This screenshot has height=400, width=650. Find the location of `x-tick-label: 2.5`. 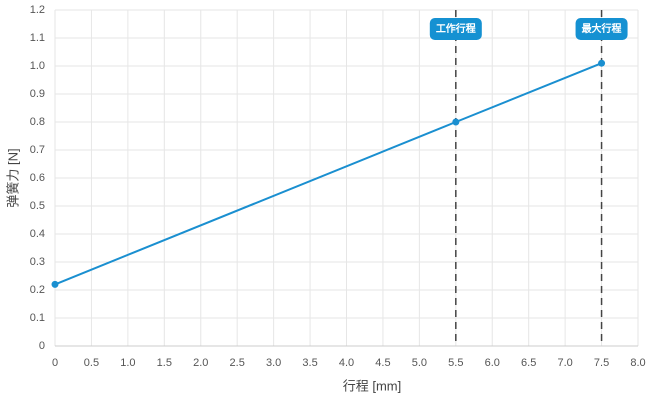

x-tick-label: 2.5 is located at coordinates (237, 363).